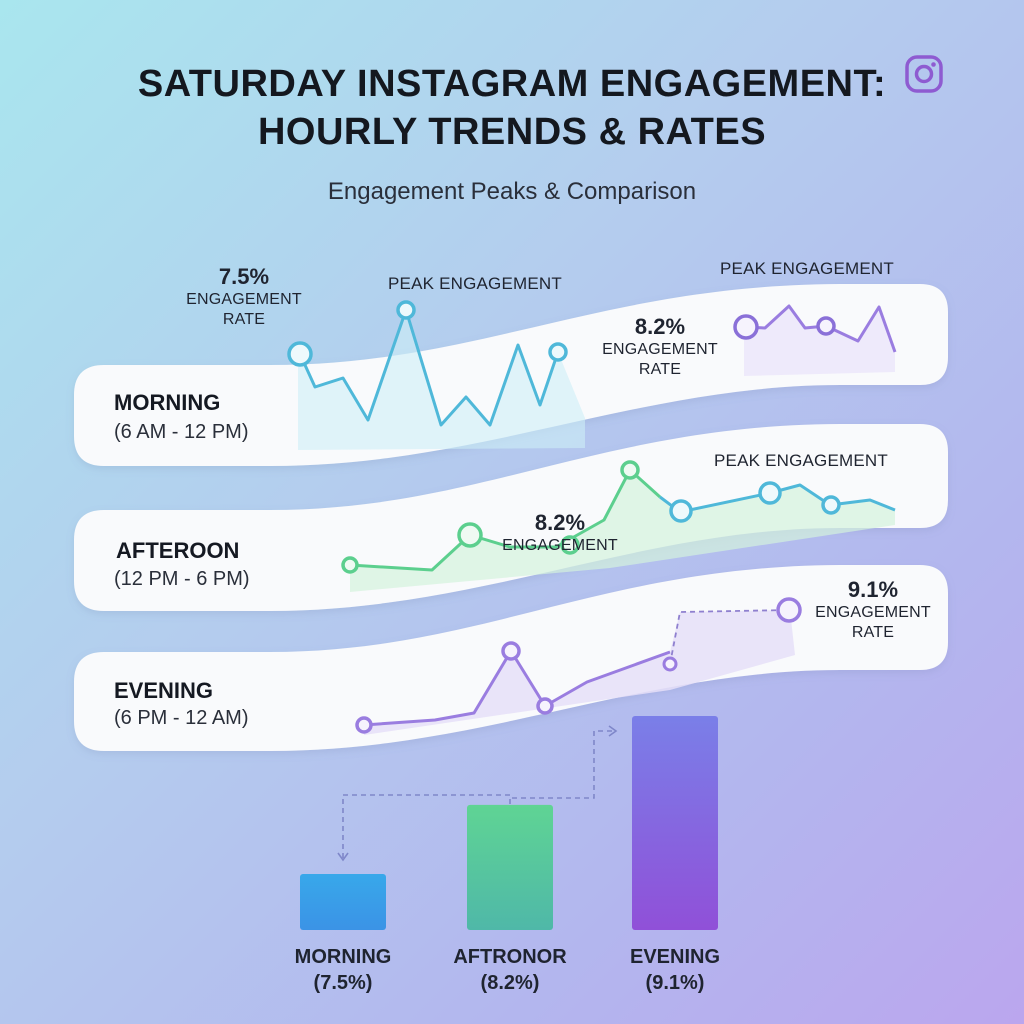  I want to click on afternoon-peak-label: PEAK ENGAGEMENT, so click(801, 460).